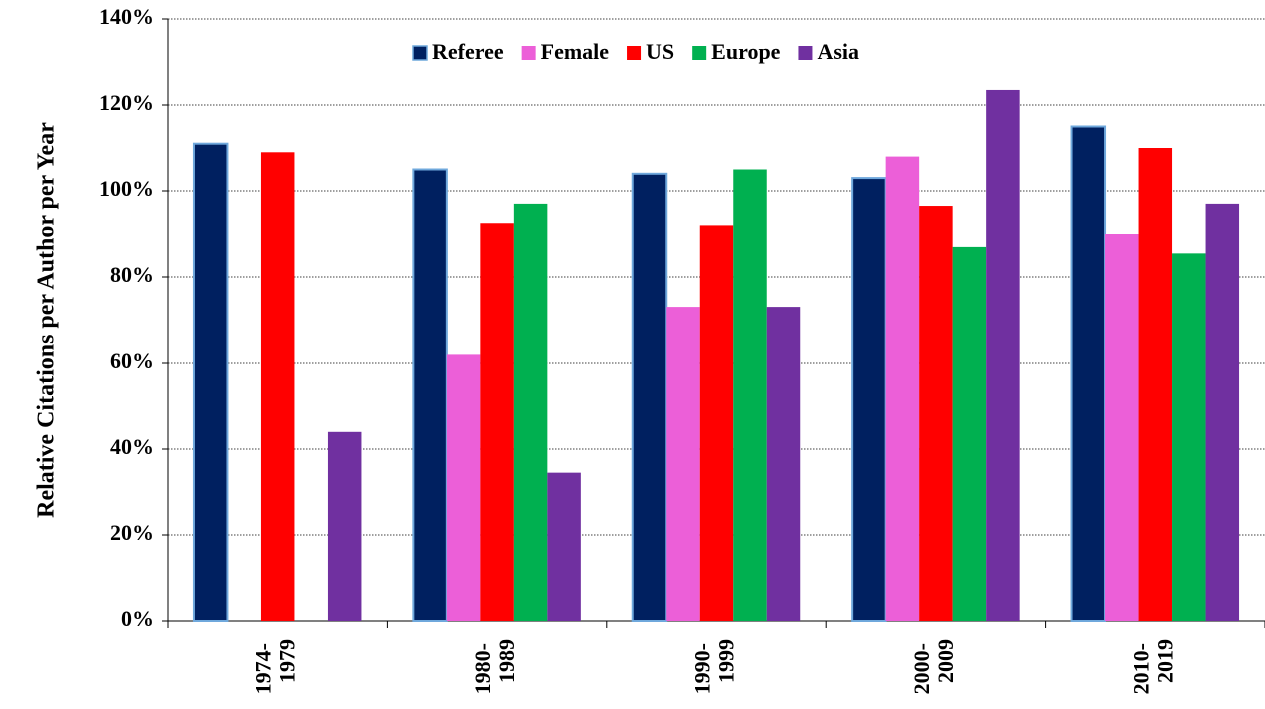 The height and width of the screenshot is (709, 1265). Describe the element at coordinates (132, 532) in the screenshot. I see `y-tick-label: 20%` at that location.